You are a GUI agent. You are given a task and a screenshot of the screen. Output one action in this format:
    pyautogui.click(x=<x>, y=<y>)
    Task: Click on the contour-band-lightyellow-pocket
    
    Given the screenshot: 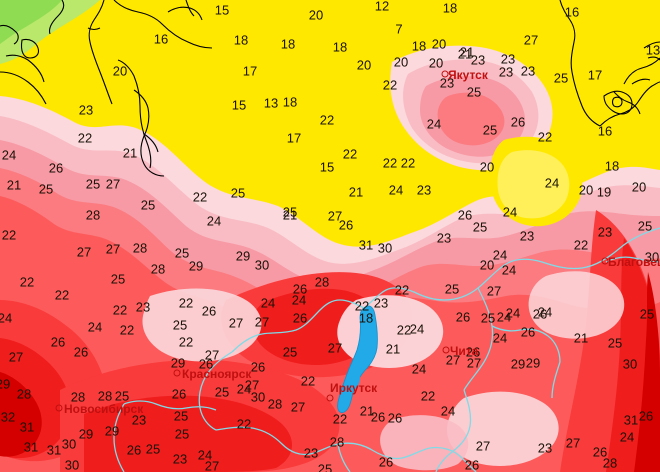 What is the action you would take?
    pyautogui.click(x=533, y=184)
    